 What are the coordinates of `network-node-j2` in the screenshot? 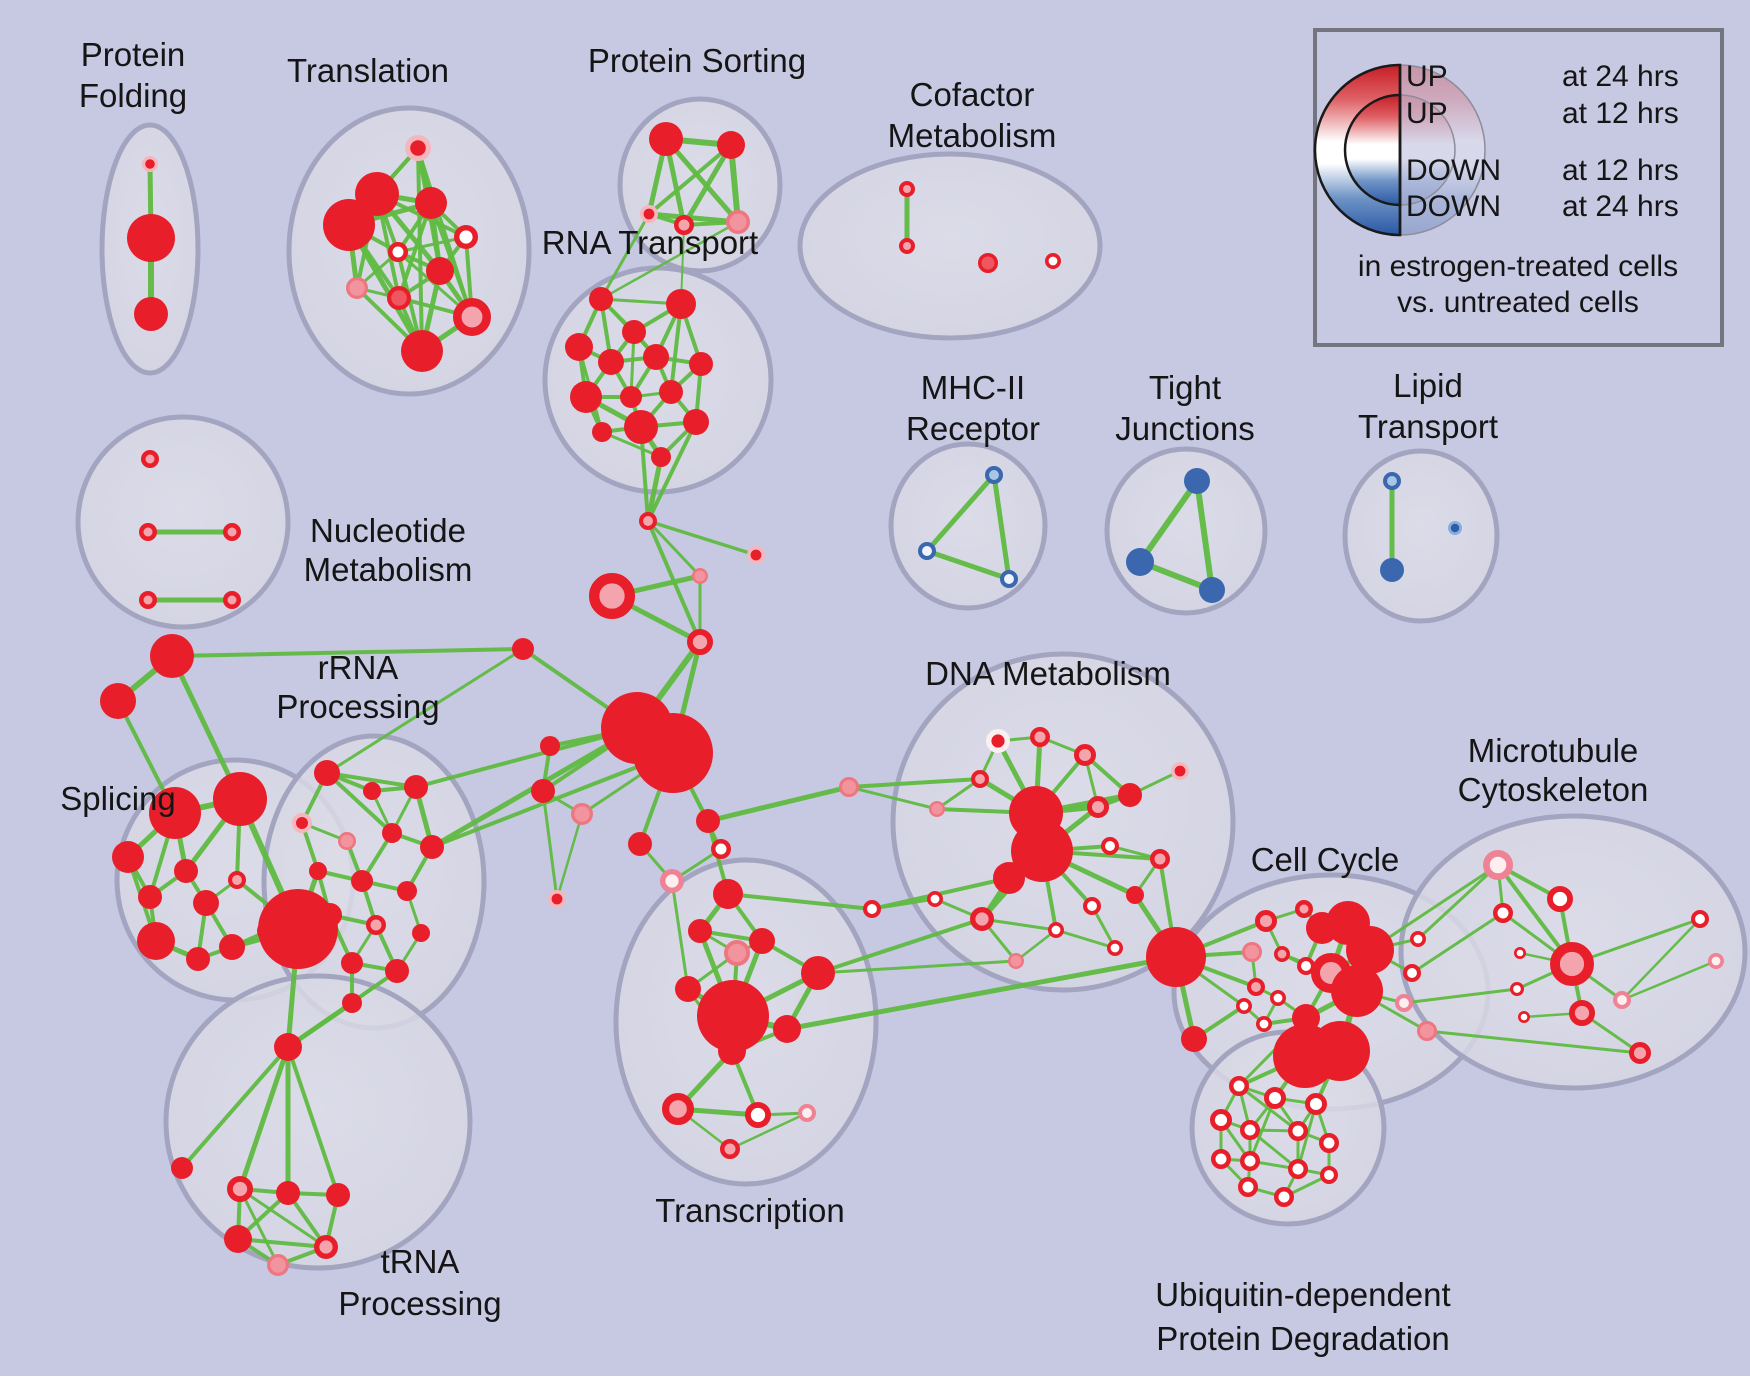 It's located at (1212, 590).